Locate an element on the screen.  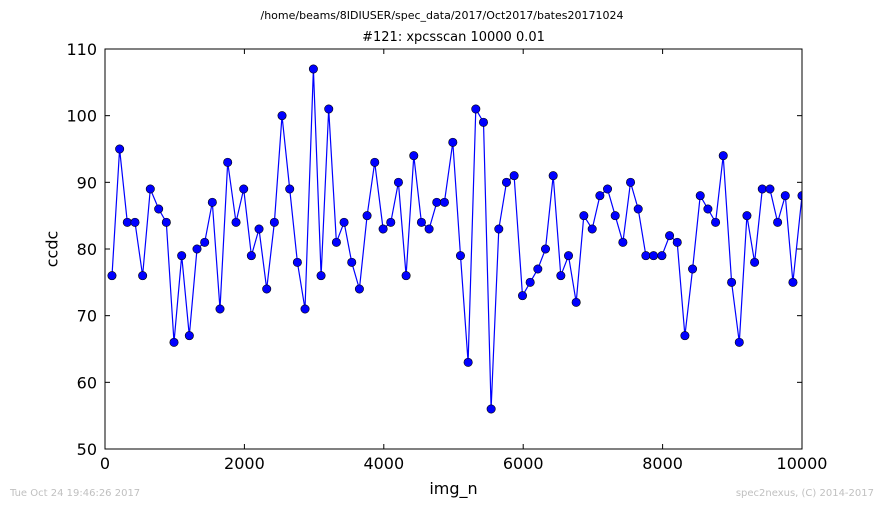
y-axis-label: ccdc is located at coordinates (52, 249).